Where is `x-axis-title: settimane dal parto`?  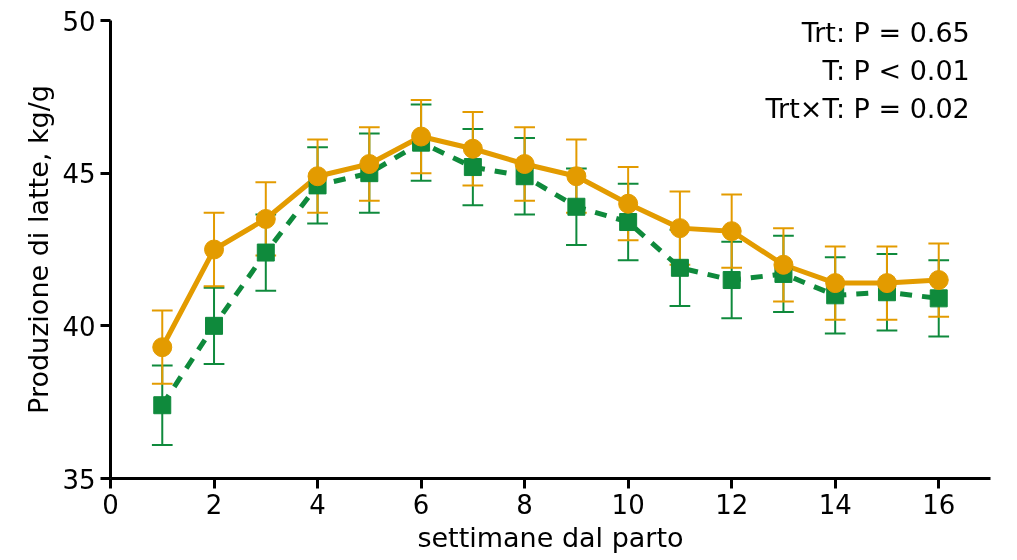
x-axis-title: settimane dal parto is located at coordinates (550, 537).